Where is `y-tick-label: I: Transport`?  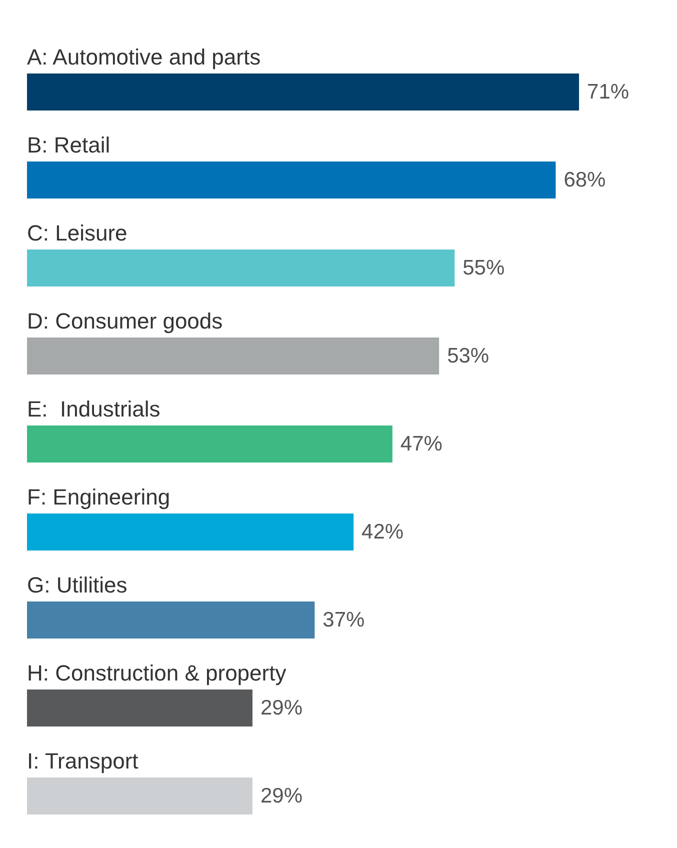
y-tick-label: I: Transport is located at coordinates (82, 761).